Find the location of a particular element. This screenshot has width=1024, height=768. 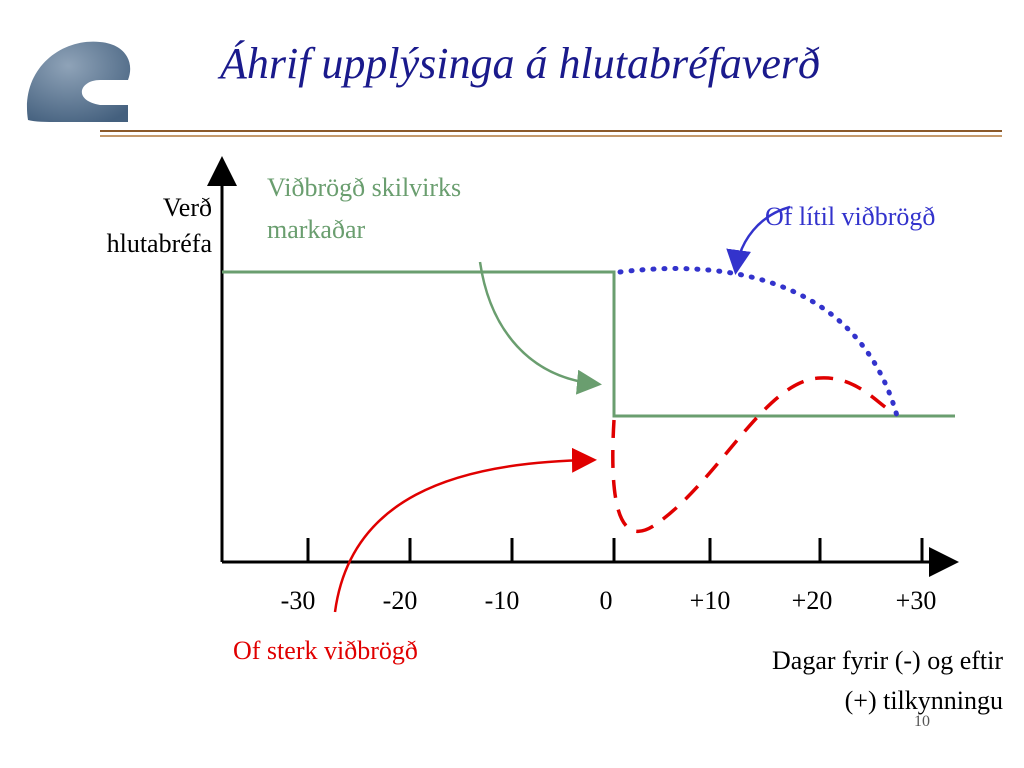

annotation: Of sterk viðbrögð is located at coordinates (325, 650).